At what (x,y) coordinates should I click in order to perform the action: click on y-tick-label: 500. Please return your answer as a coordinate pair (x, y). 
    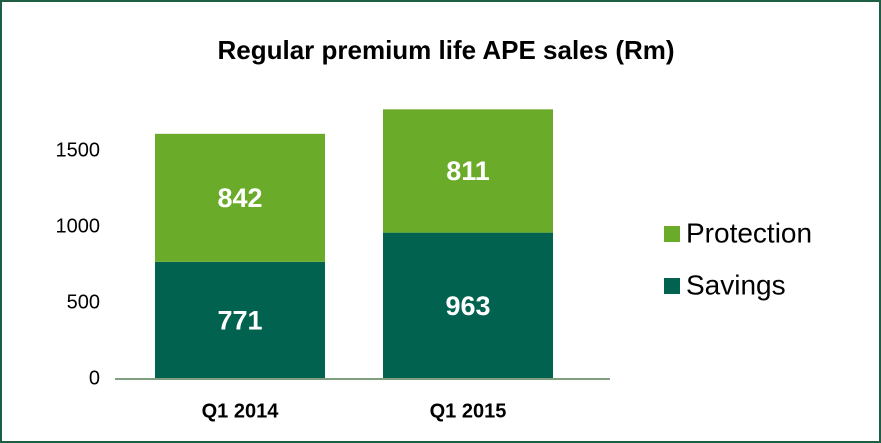
    Looking at the image, I should click on (83, 302).